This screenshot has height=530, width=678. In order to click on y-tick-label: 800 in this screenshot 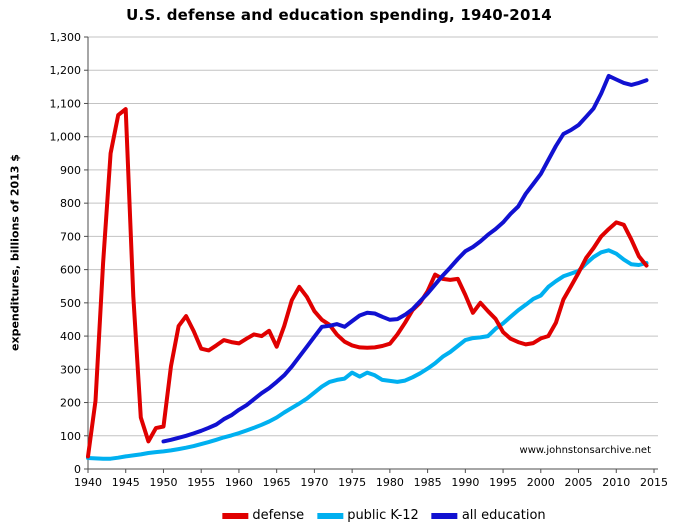, I will do `click(70, 203)`.